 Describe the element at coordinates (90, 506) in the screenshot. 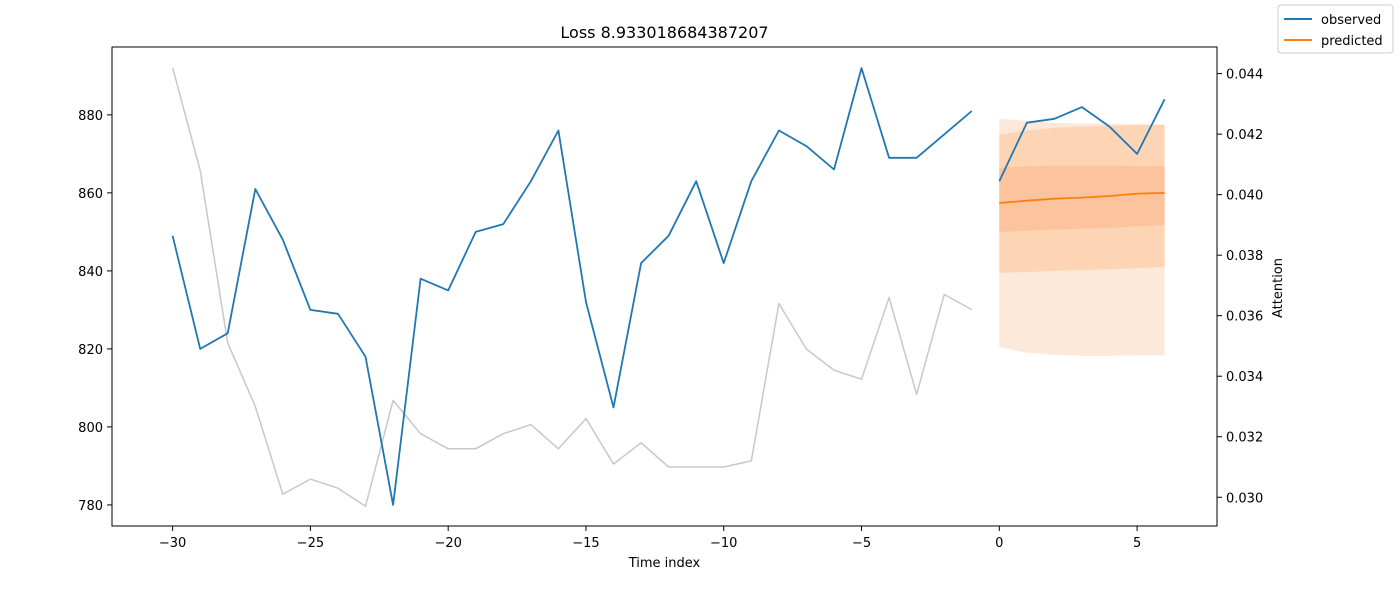

I see `y-tick-label: 780` at that location.